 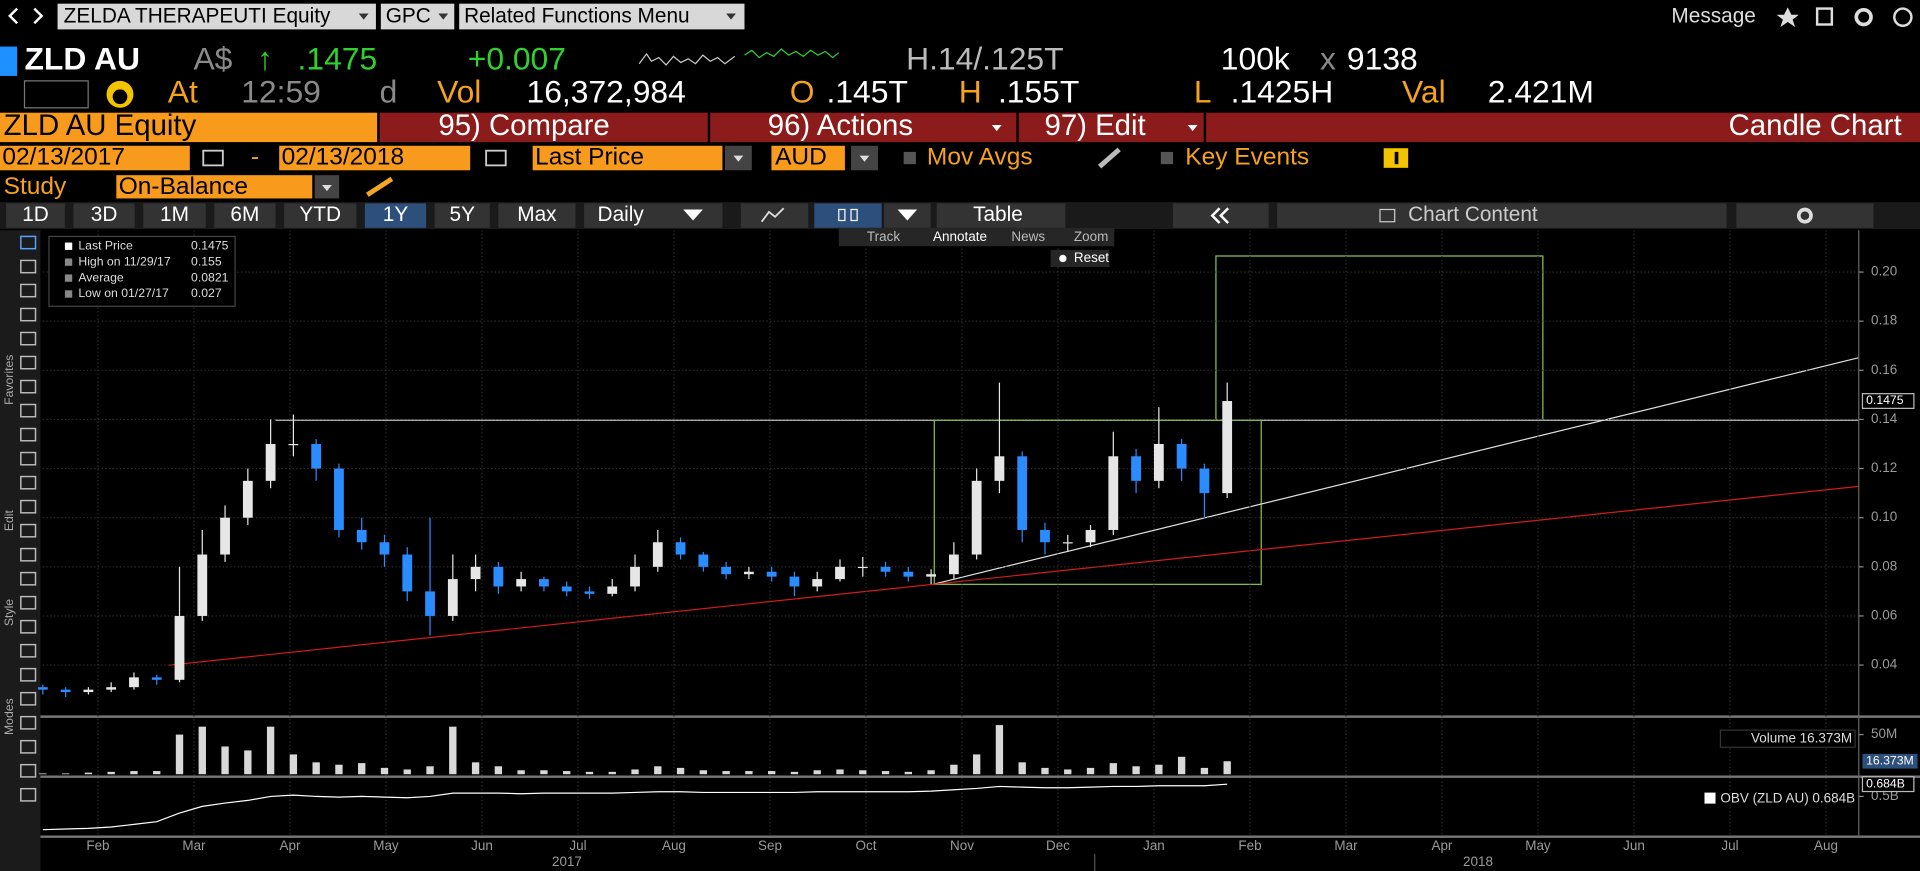 I want to click on edit-button: 97) Edit, so click(x=1094, y=125).